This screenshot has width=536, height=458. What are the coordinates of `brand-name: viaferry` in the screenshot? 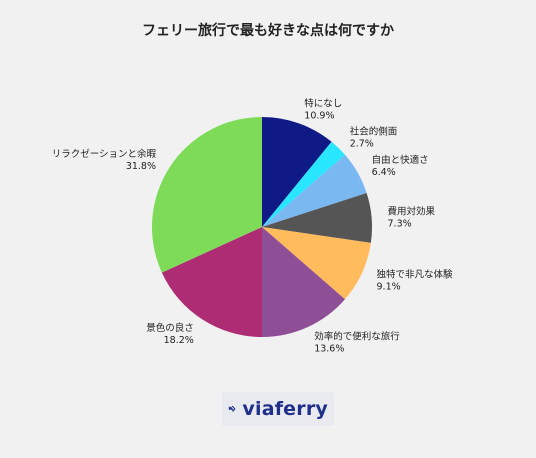 It's located at (285, 408).